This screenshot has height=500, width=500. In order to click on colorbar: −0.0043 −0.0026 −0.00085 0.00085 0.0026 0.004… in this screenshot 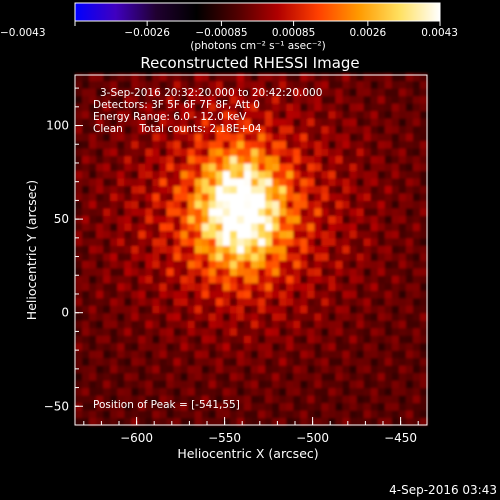, I will do `click(229, 27)`.